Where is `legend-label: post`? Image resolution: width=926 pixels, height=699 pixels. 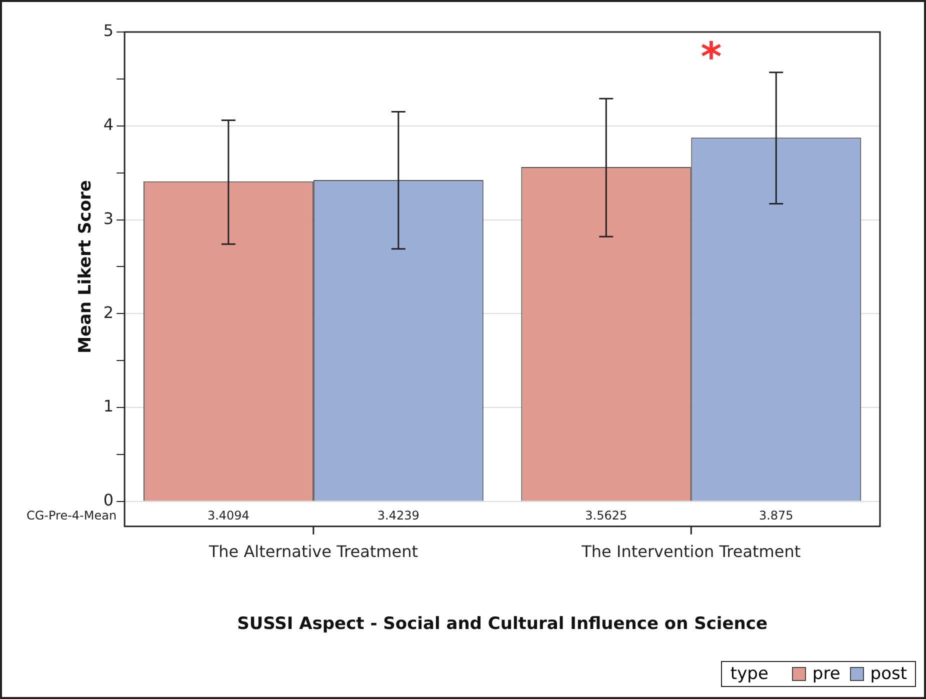 legend-label: post is located at coordinates (888, 674).